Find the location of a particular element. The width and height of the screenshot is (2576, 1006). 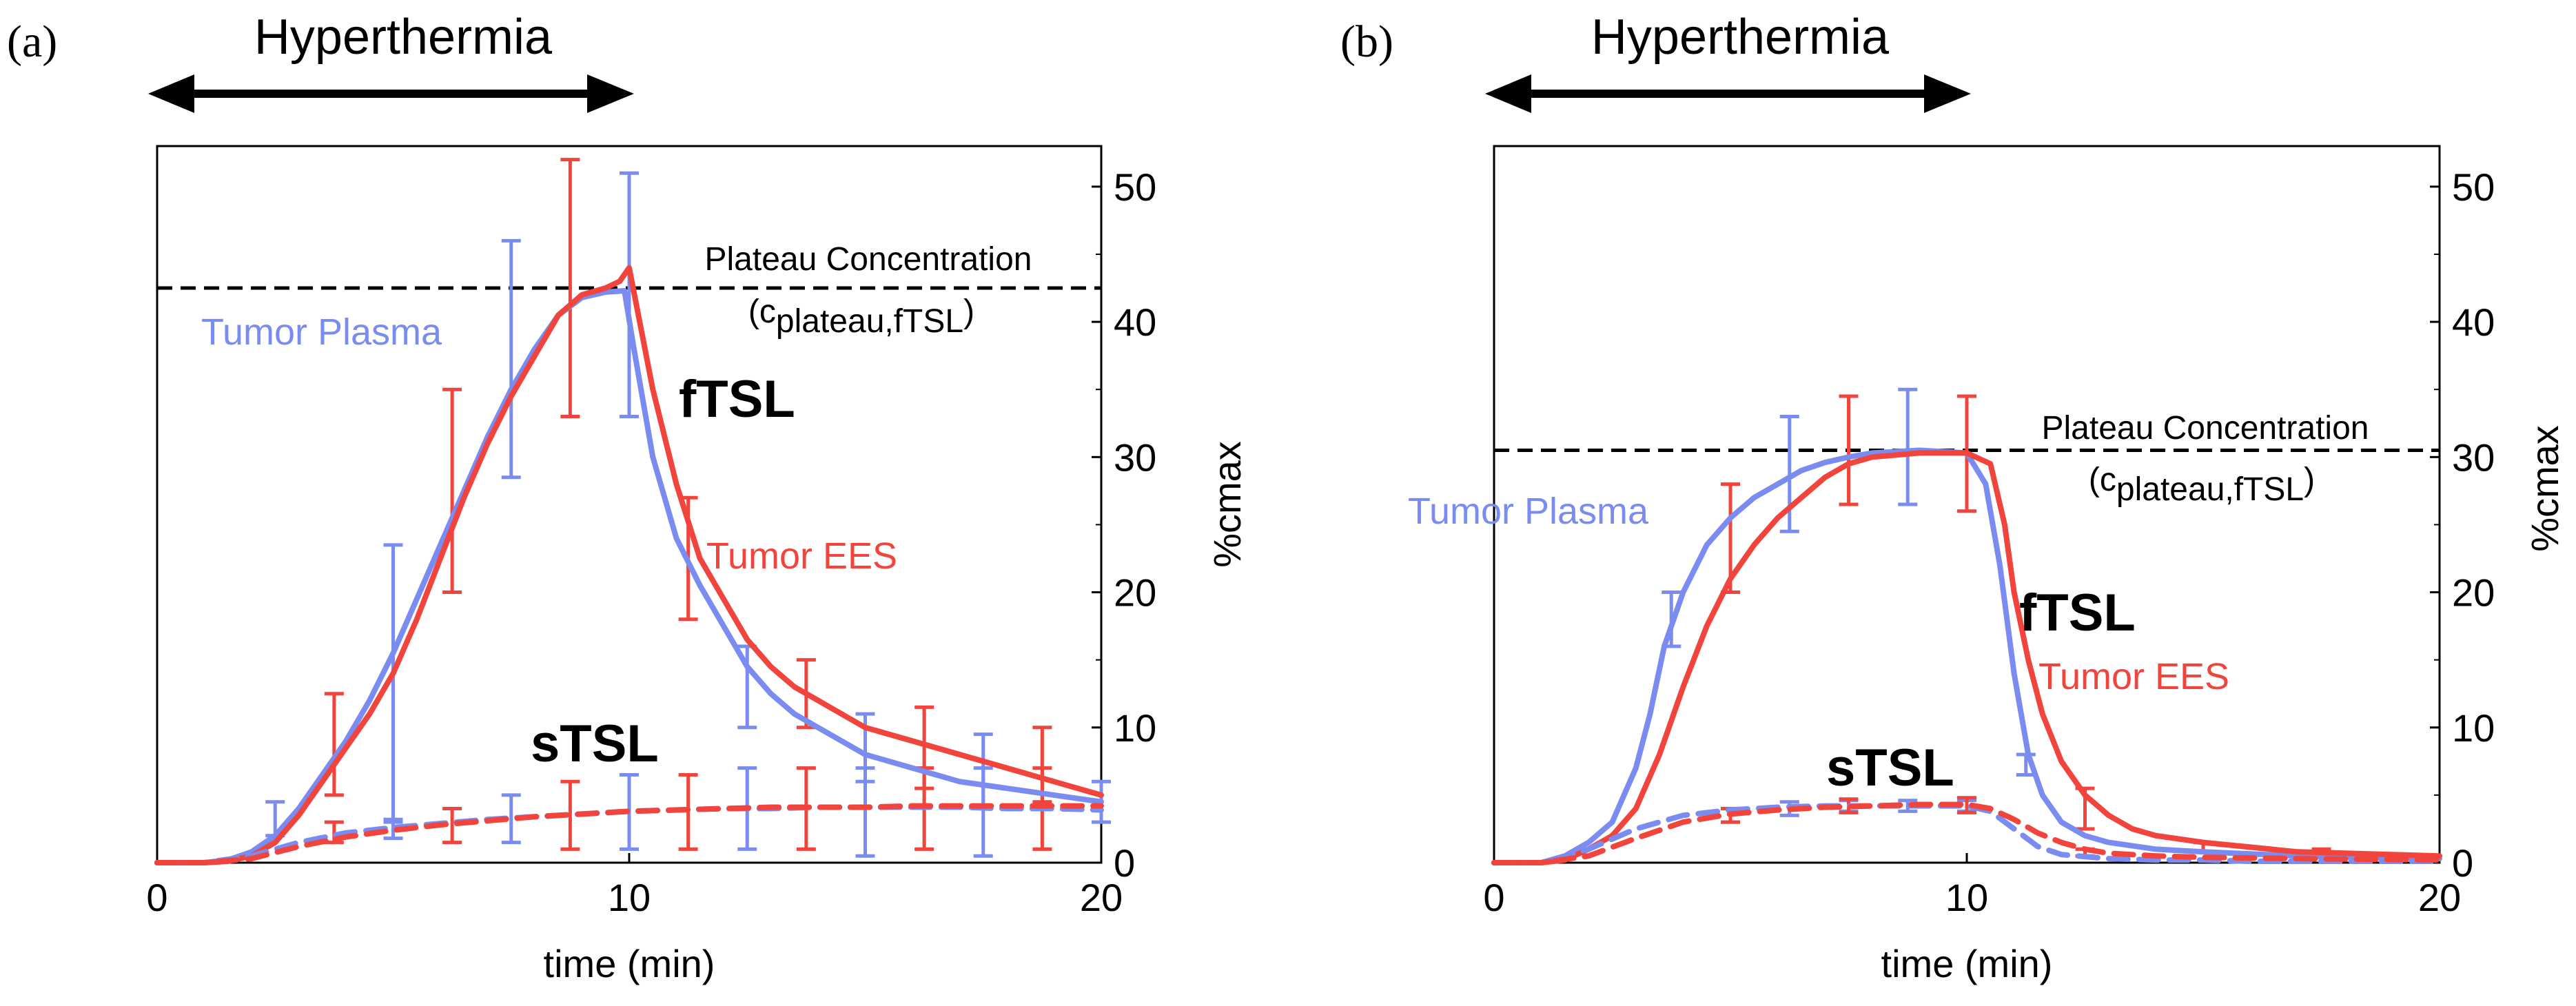

plateau-sublabel-b: (cplateau,fTSL) is located at coordinates (2202, 485).